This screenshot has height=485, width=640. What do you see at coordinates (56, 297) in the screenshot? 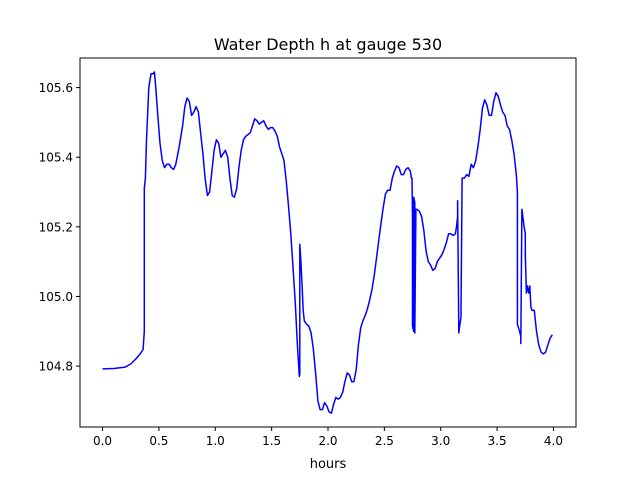
I see `y-tick-label: 105.0` at bounding box center [56, 297].